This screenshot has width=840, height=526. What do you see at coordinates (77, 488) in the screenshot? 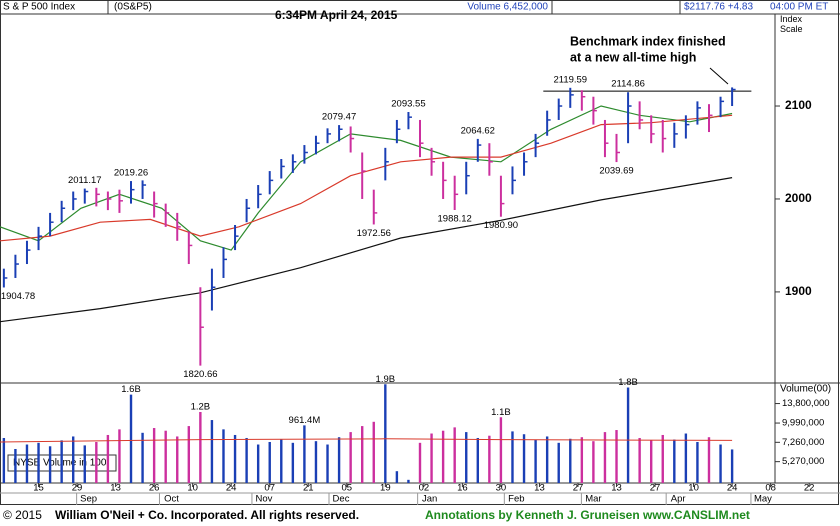
I see `x-tick-label: 29` at bounding box center [77, 488].